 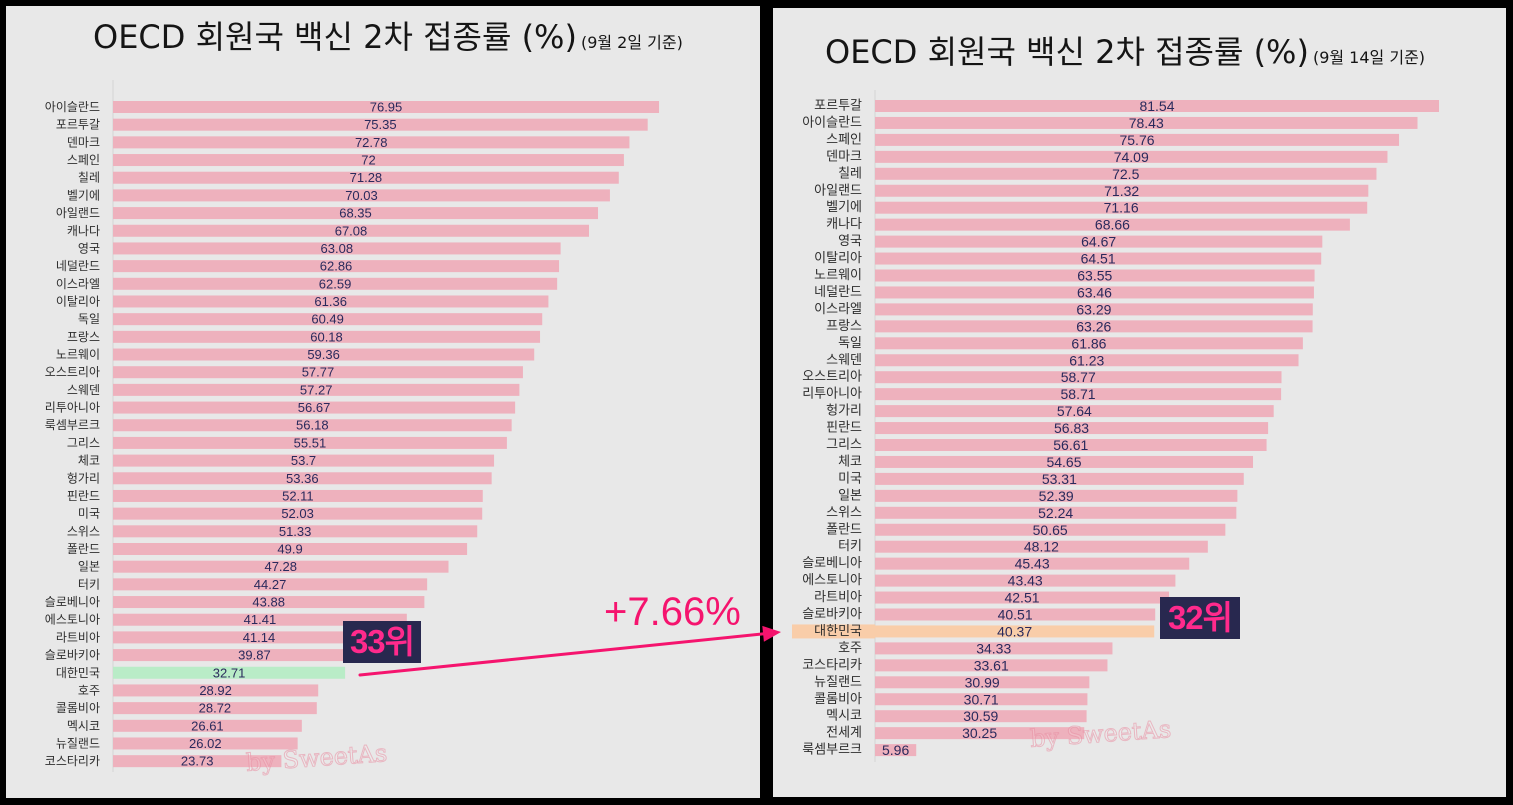 I want to click on value-label: 26.61, so click(x=207, y=725).